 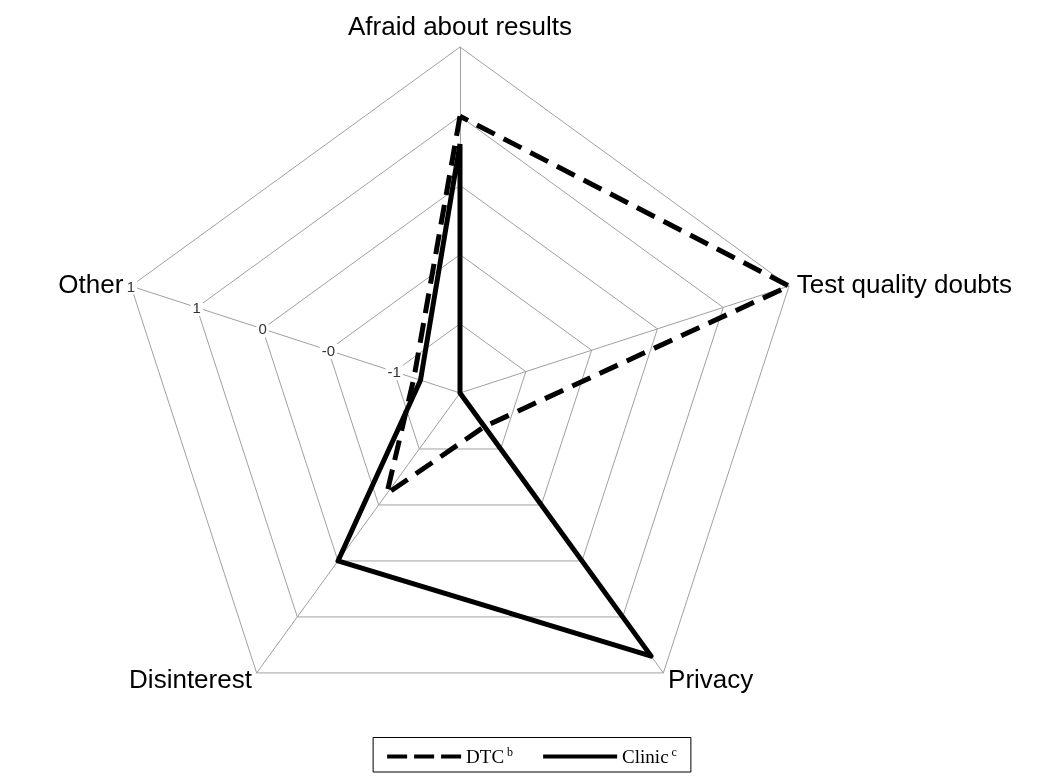 What do you see at coordinates (191, 679) in the screenshot?
I see `spoke-label: Disinterest` at bounding box center [191, 679].